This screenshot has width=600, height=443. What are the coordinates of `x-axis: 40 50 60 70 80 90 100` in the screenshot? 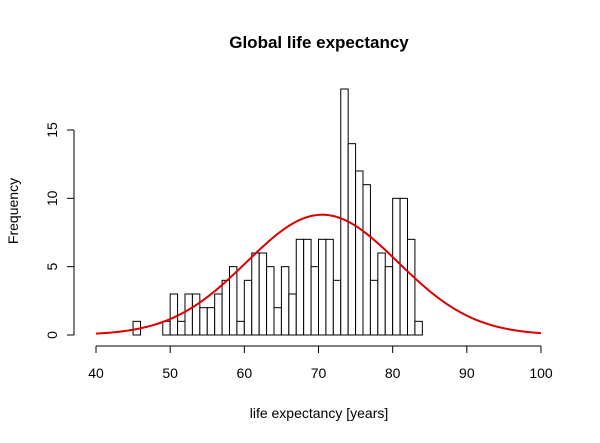 It's located at (320, 363).